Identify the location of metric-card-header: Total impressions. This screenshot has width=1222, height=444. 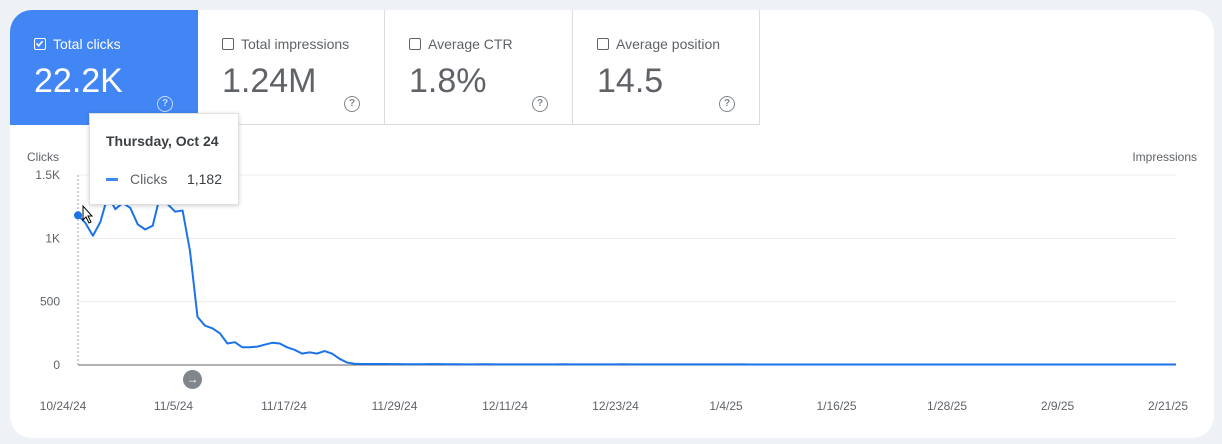
(285, 44).